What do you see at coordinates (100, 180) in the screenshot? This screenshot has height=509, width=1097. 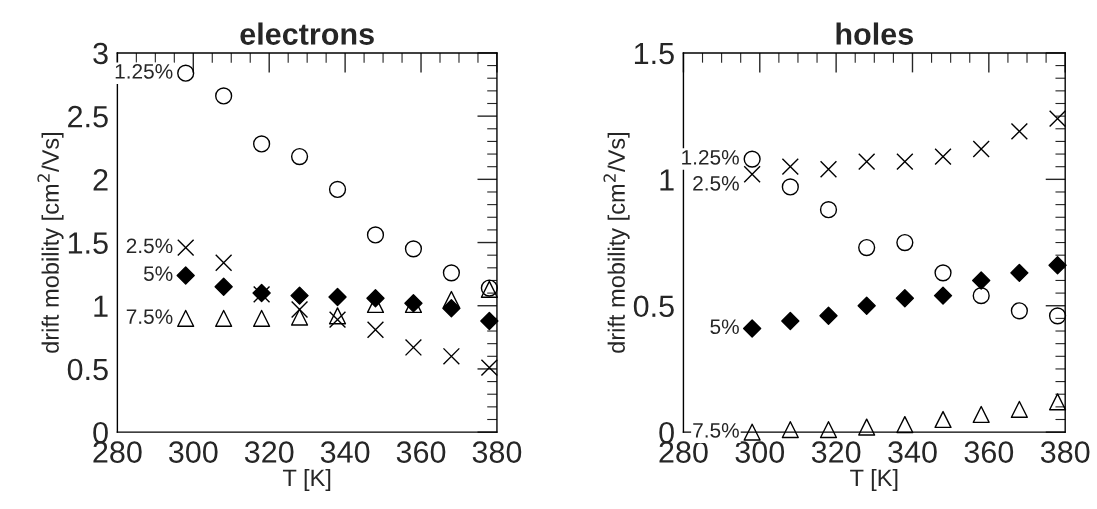 I see `y-tick-label: 2` at bounding box center [100, 180].